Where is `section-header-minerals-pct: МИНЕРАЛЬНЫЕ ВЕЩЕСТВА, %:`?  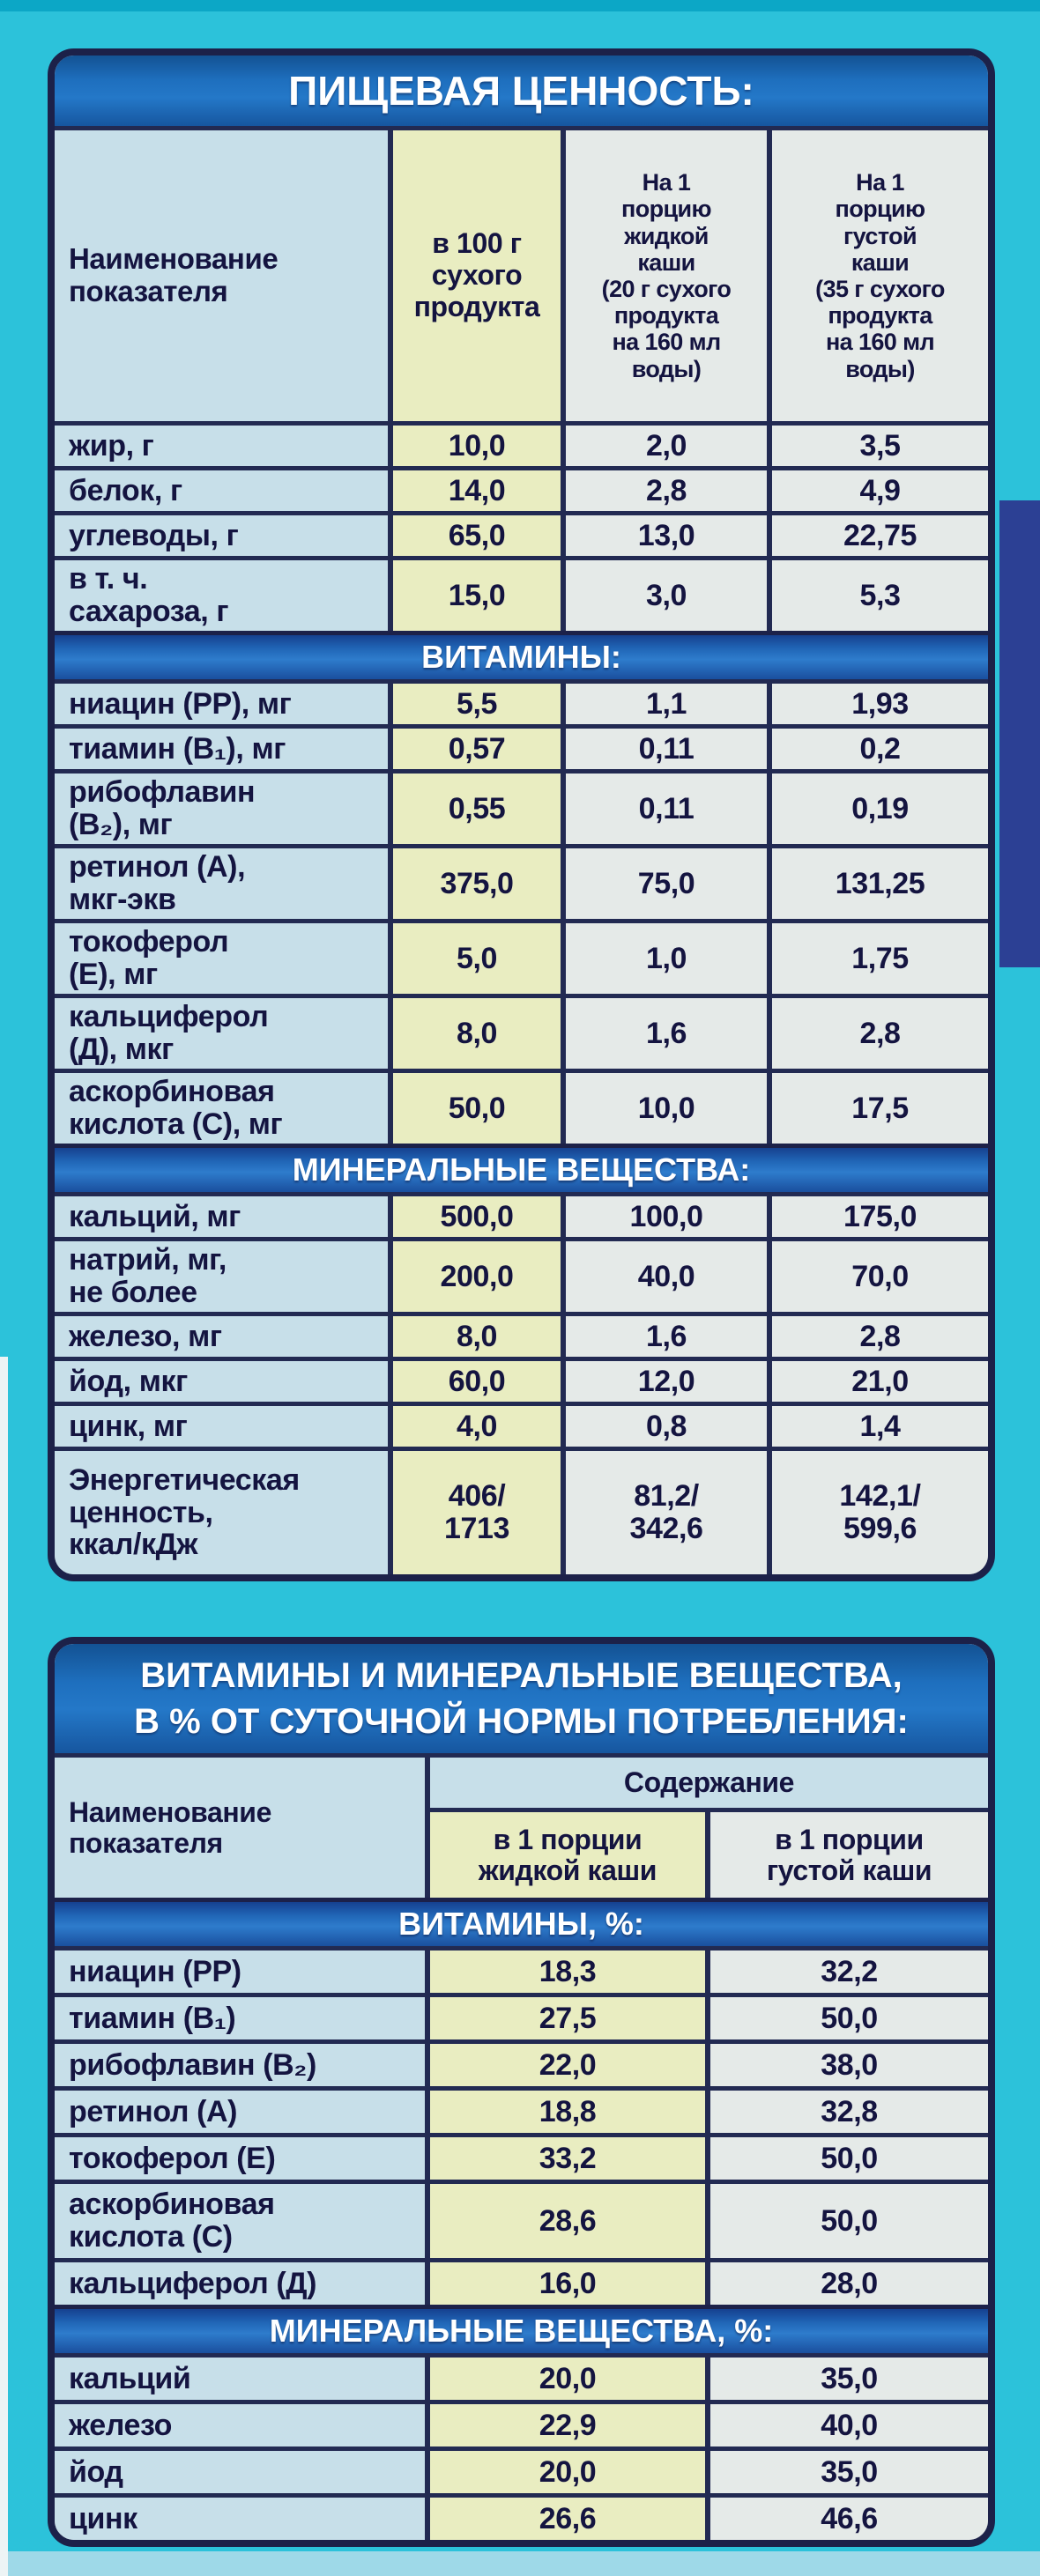 section-header-minerals-pct: МИНЕРАЛЬНЫЕ ВЕЩЕСТВА, %: is located at coordinates (521, 2329).